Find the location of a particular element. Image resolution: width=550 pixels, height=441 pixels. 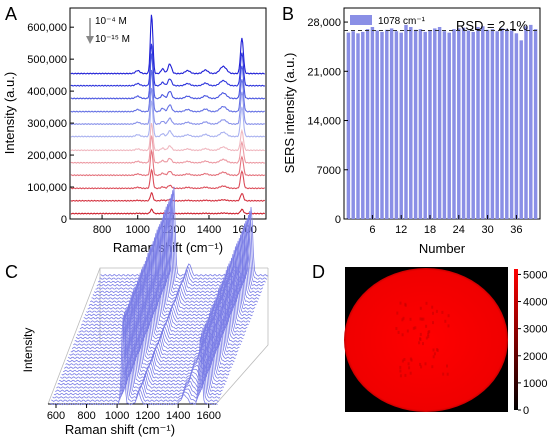

panel-a-arrow-head is located at coordinates (90, 40).